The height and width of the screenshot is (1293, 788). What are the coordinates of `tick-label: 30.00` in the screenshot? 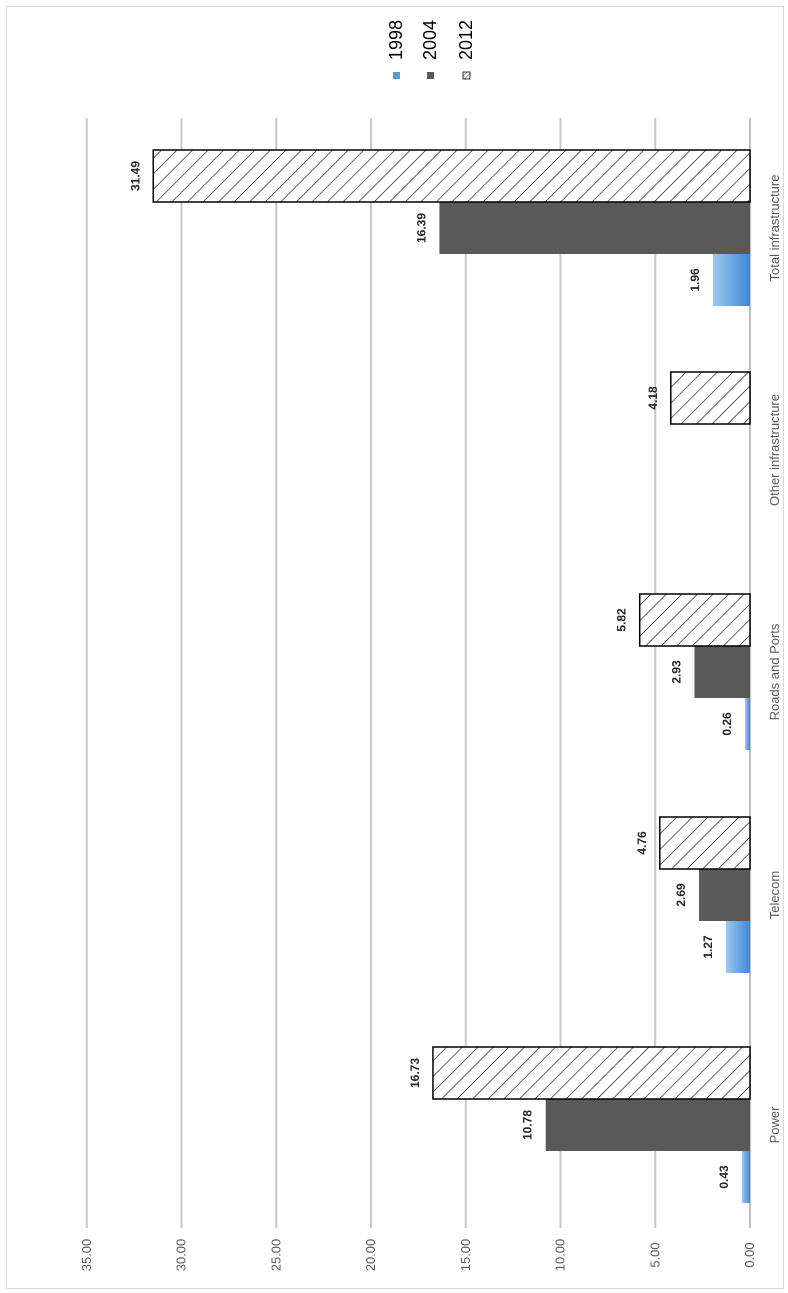 It's located at (181, 1255).